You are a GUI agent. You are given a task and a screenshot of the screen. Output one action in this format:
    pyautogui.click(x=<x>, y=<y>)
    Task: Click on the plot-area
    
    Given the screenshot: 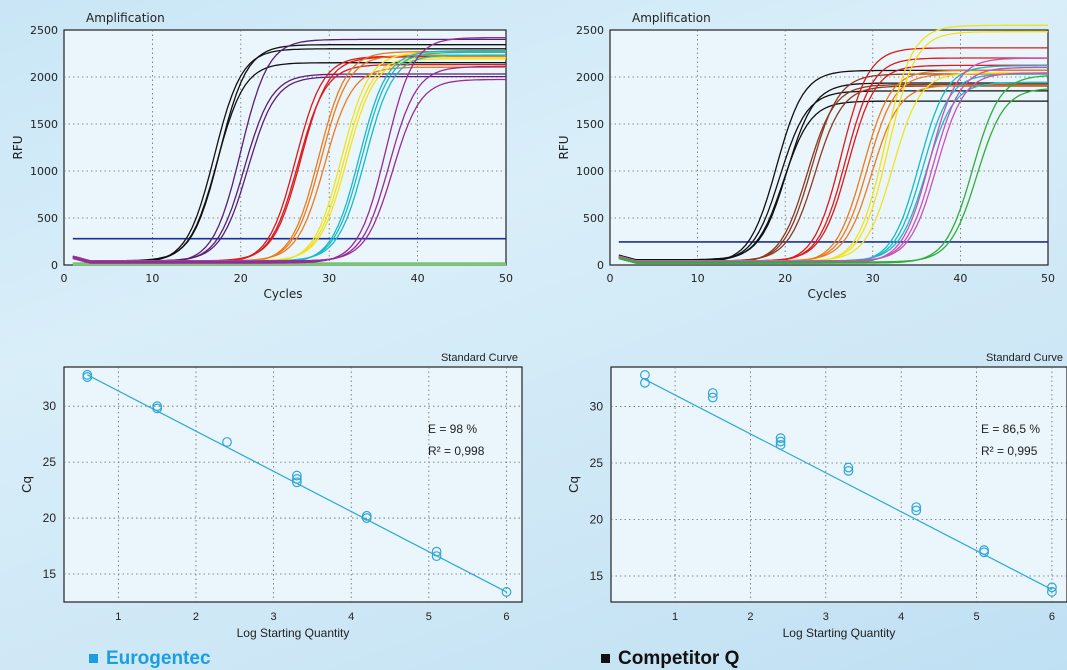 What is the action you would take?
    pyautogui.click(x=285, y=147)
    